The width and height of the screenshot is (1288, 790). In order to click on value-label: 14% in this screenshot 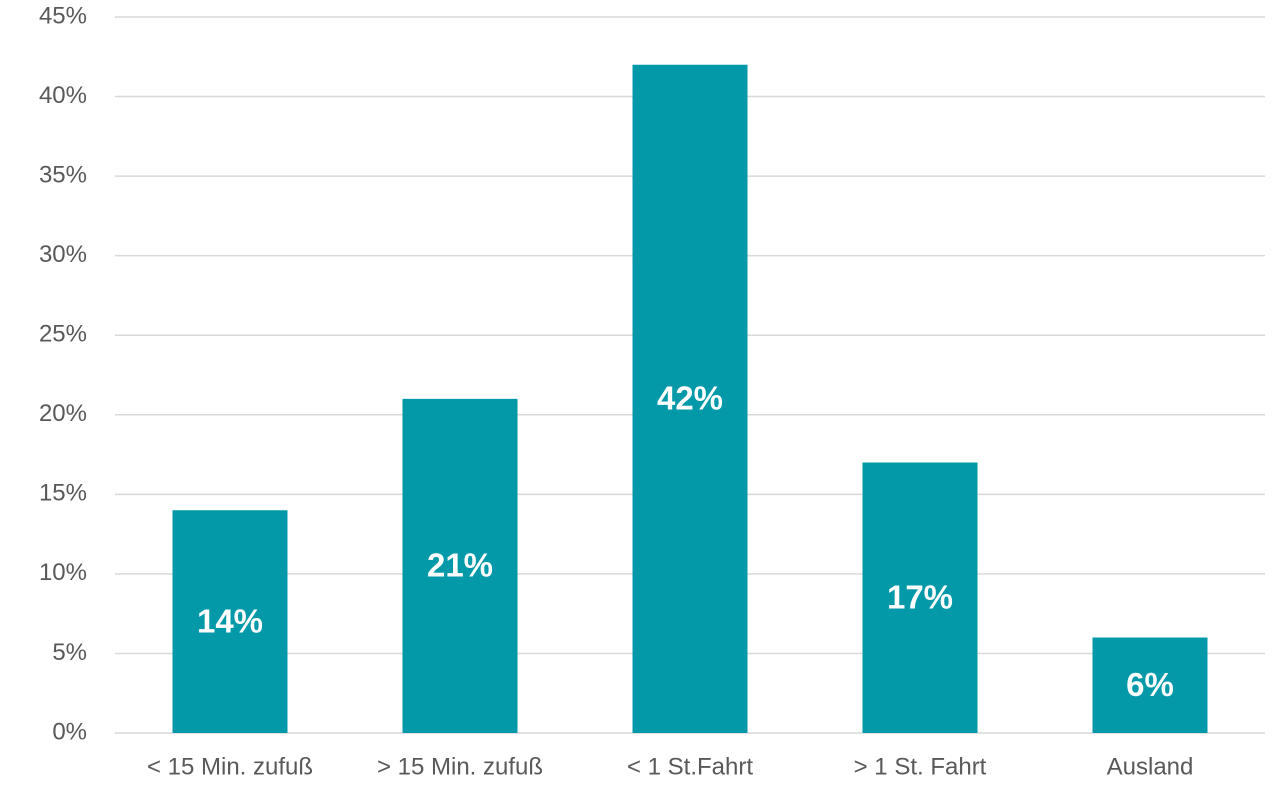, I will do `click(230, 620)`.